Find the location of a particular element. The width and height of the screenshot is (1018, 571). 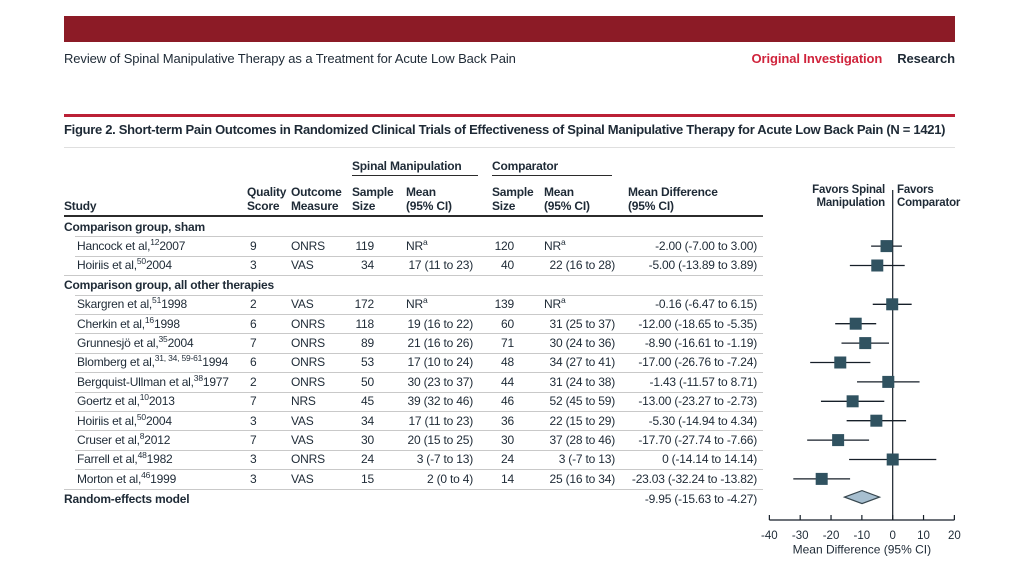

column-group-comparator: Comparator is located at coordinates (552, 167).